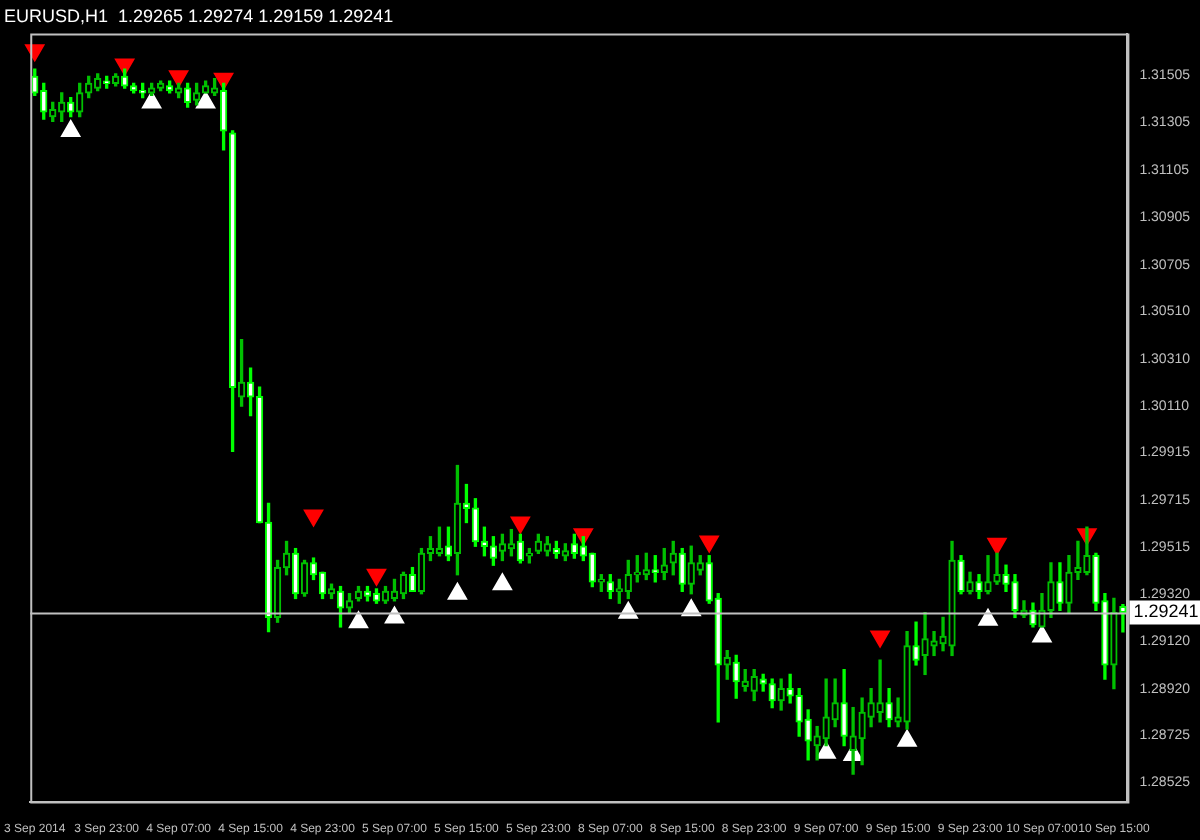  What do you see at coordinates (1166, 611) in the screenshot?
I see `ref-line-label: 1.29241` at bounding box center [1166, 611].